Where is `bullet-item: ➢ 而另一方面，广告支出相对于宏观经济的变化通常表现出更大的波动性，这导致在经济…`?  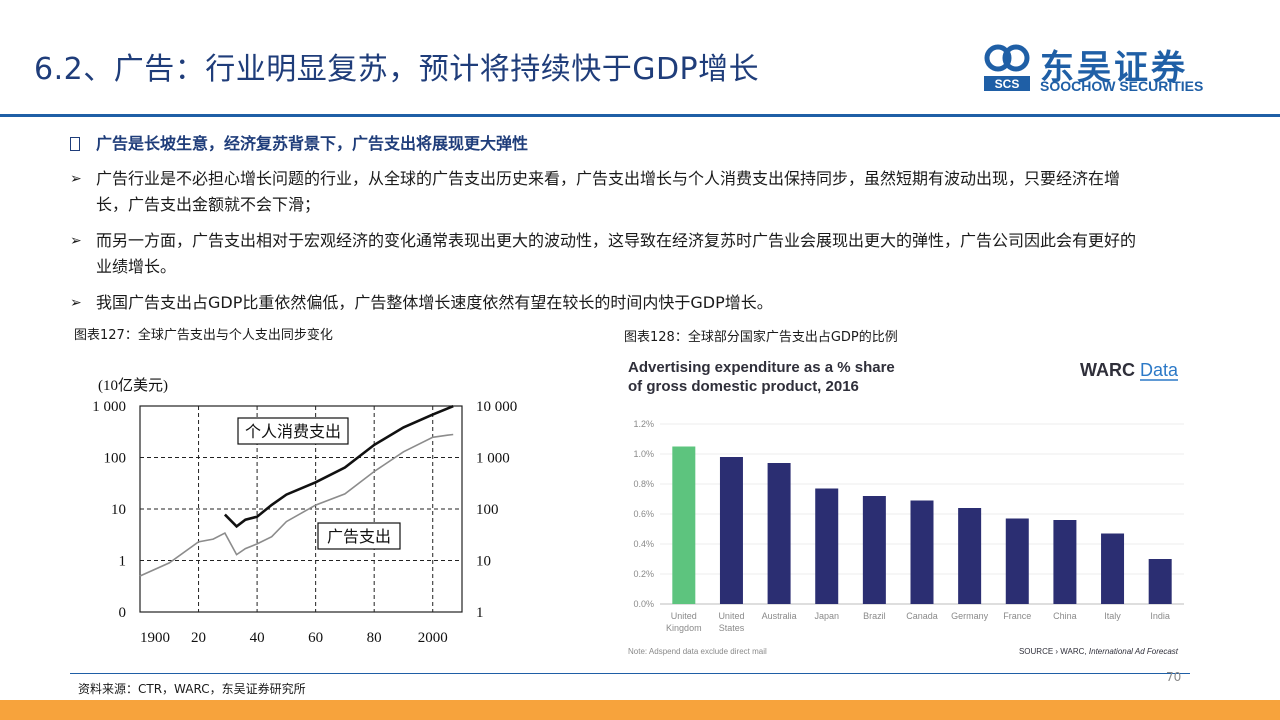
bullet-item: ➢ 而另一方面，广告支出相对于宏观经济的变化通常表现出更大的波动性，这导致在经济… is located at coordinates (610, 254).